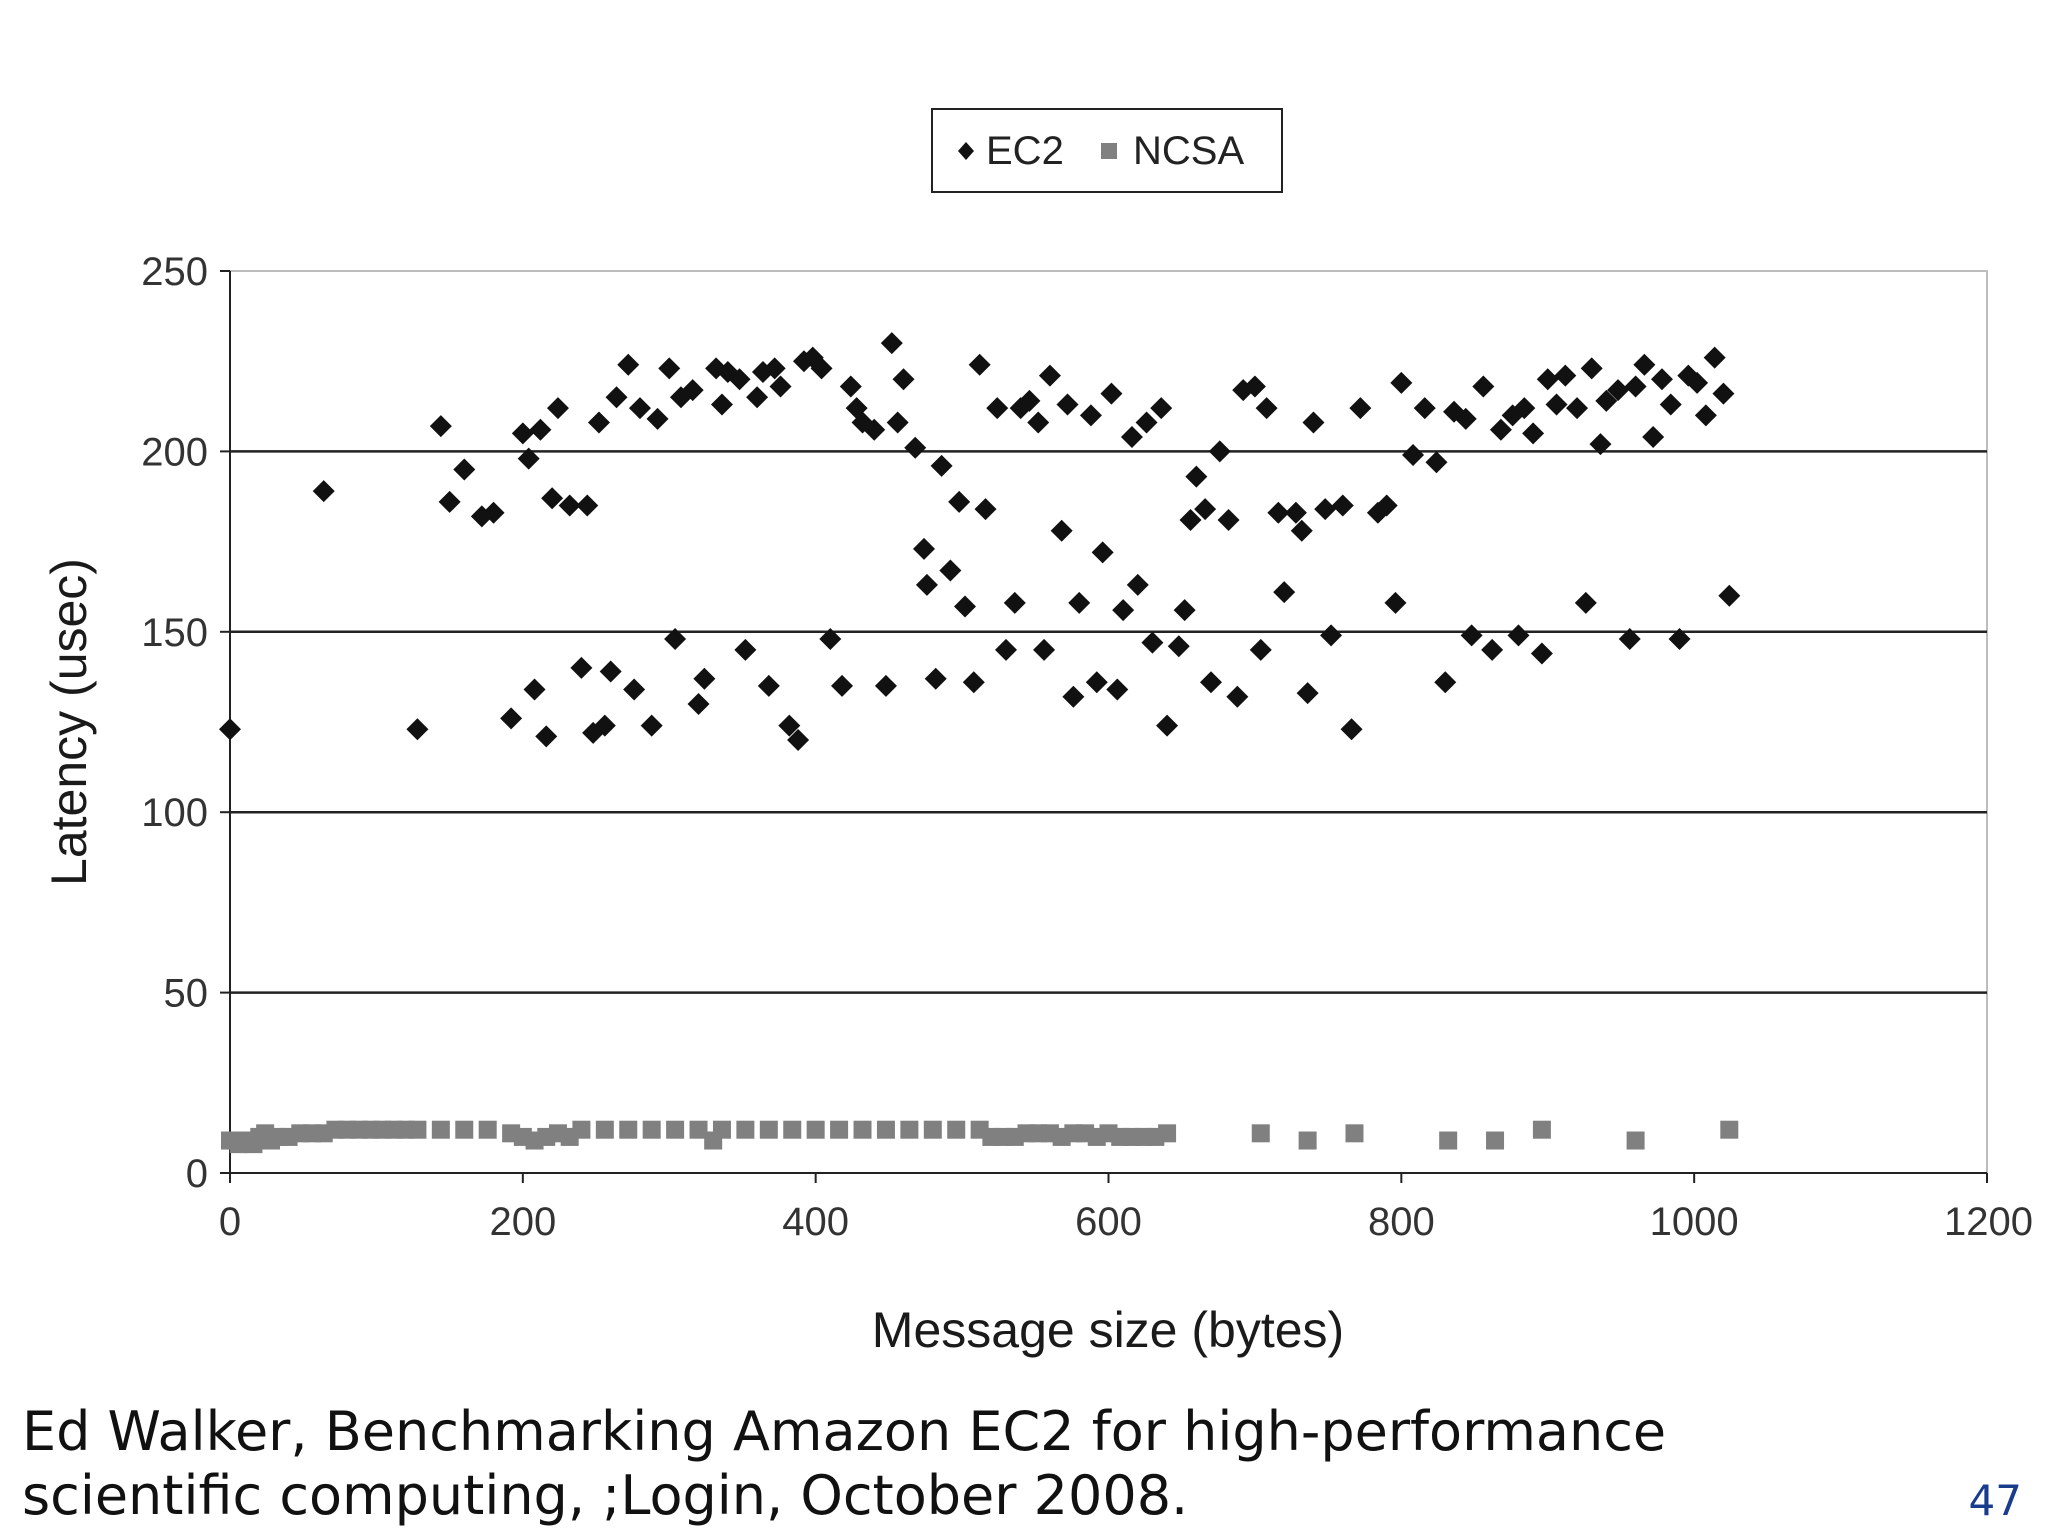 The height and width of the screenshot is (1536, 2048). I want to click on x-axis-ticks: 0 200 400 600 800 1000 1200, so click(1126, 1208).